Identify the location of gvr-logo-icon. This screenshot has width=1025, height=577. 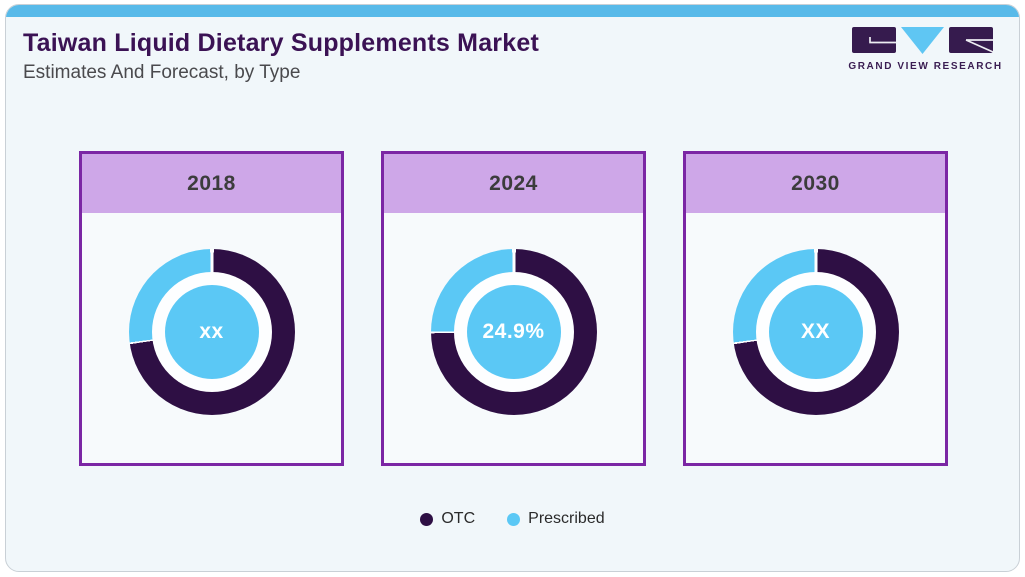
(923, 40).